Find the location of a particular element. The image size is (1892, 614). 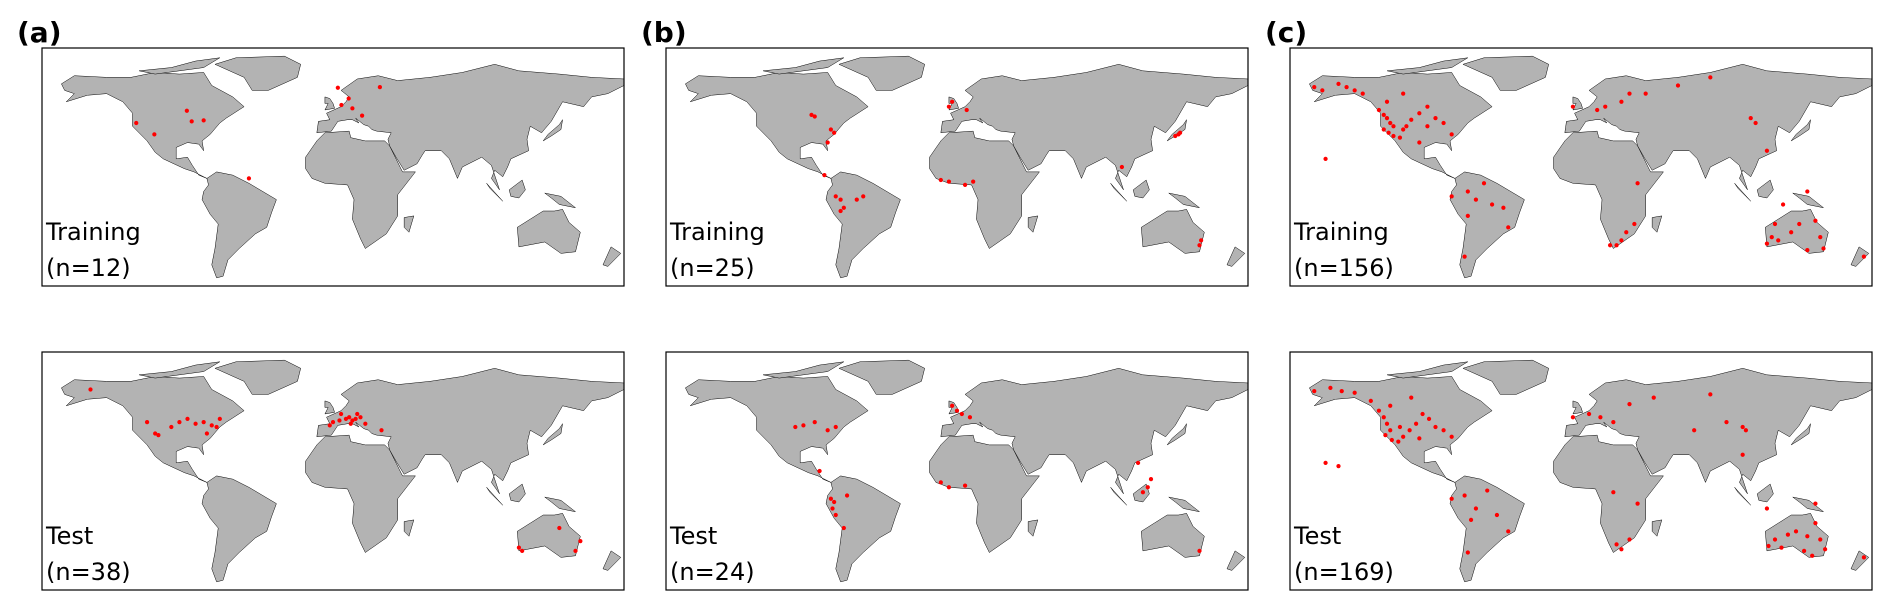

map-panel: Test (n=169) is located at coordinates (1581, 471).